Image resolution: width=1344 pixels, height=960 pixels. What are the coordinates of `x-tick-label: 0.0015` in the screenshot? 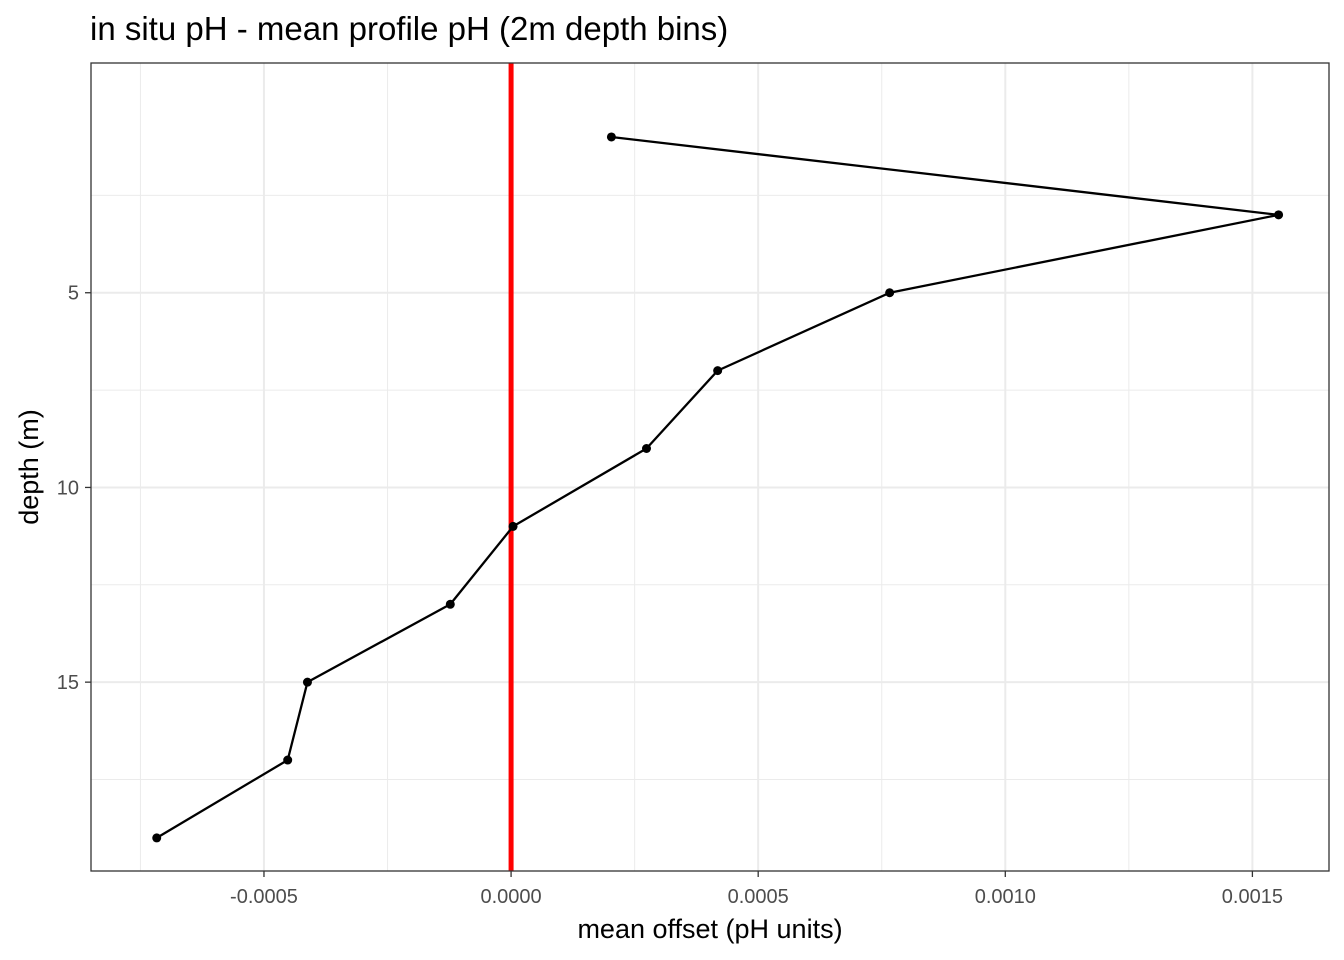 It's located at (1252, 897).